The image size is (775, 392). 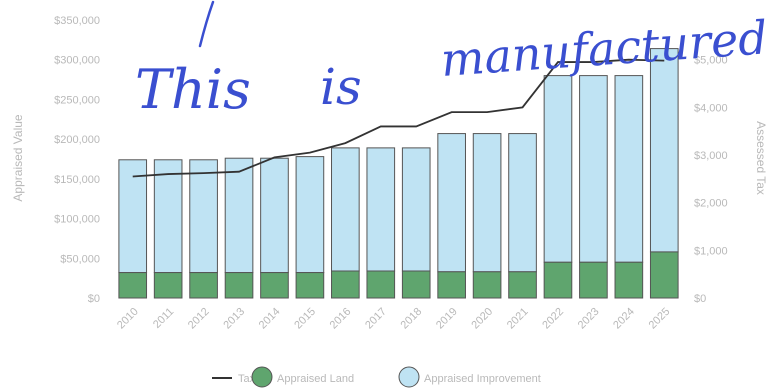 I want to click on y-tick-label: $100,000, so click(x=77, y=220).